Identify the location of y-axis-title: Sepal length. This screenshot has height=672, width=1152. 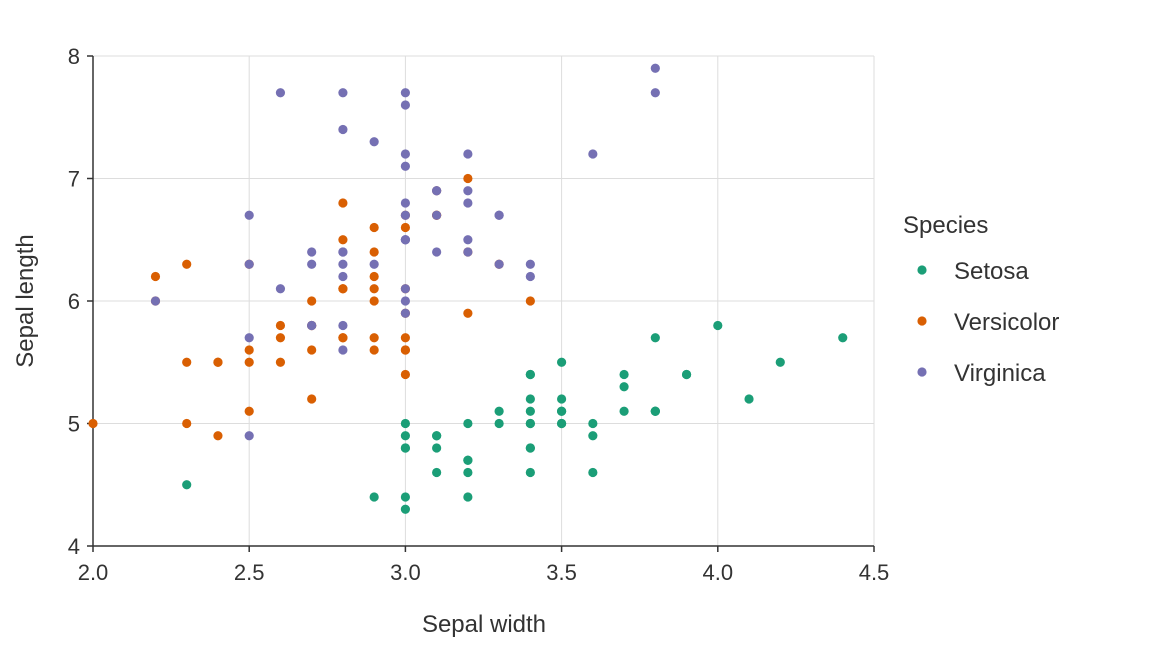
(25, 300).